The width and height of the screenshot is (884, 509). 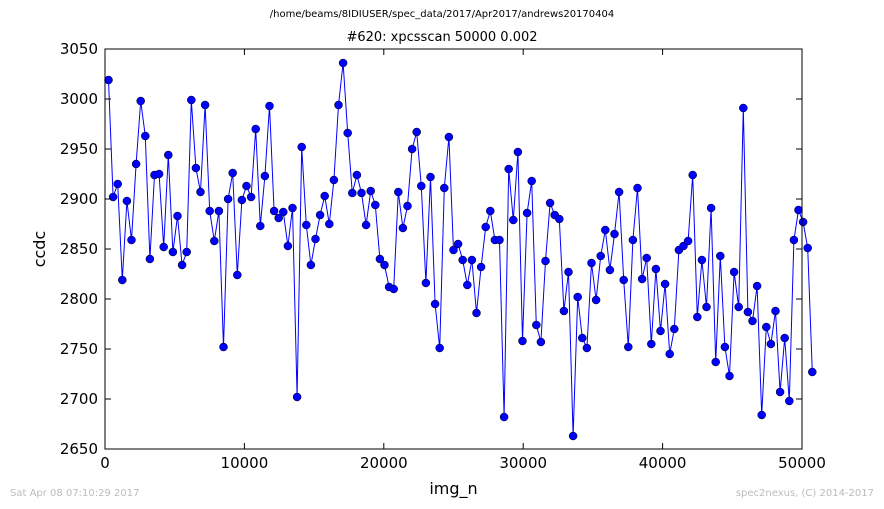 What do you see at coordinates (79, 199) in the screenshot?
I see `y-tick-label: 2900` at bounding box center [79, 199].